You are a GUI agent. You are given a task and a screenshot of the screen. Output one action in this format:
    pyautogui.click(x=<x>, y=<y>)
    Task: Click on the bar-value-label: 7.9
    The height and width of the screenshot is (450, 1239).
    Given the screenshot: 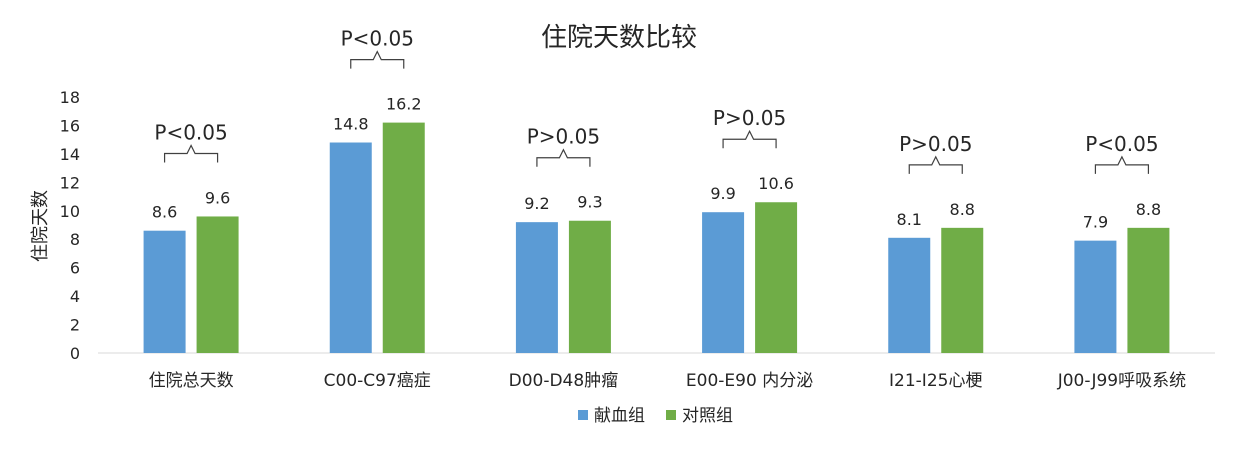 What is the action you would take?
    pyautogui.click(x=1095, y=222)
    